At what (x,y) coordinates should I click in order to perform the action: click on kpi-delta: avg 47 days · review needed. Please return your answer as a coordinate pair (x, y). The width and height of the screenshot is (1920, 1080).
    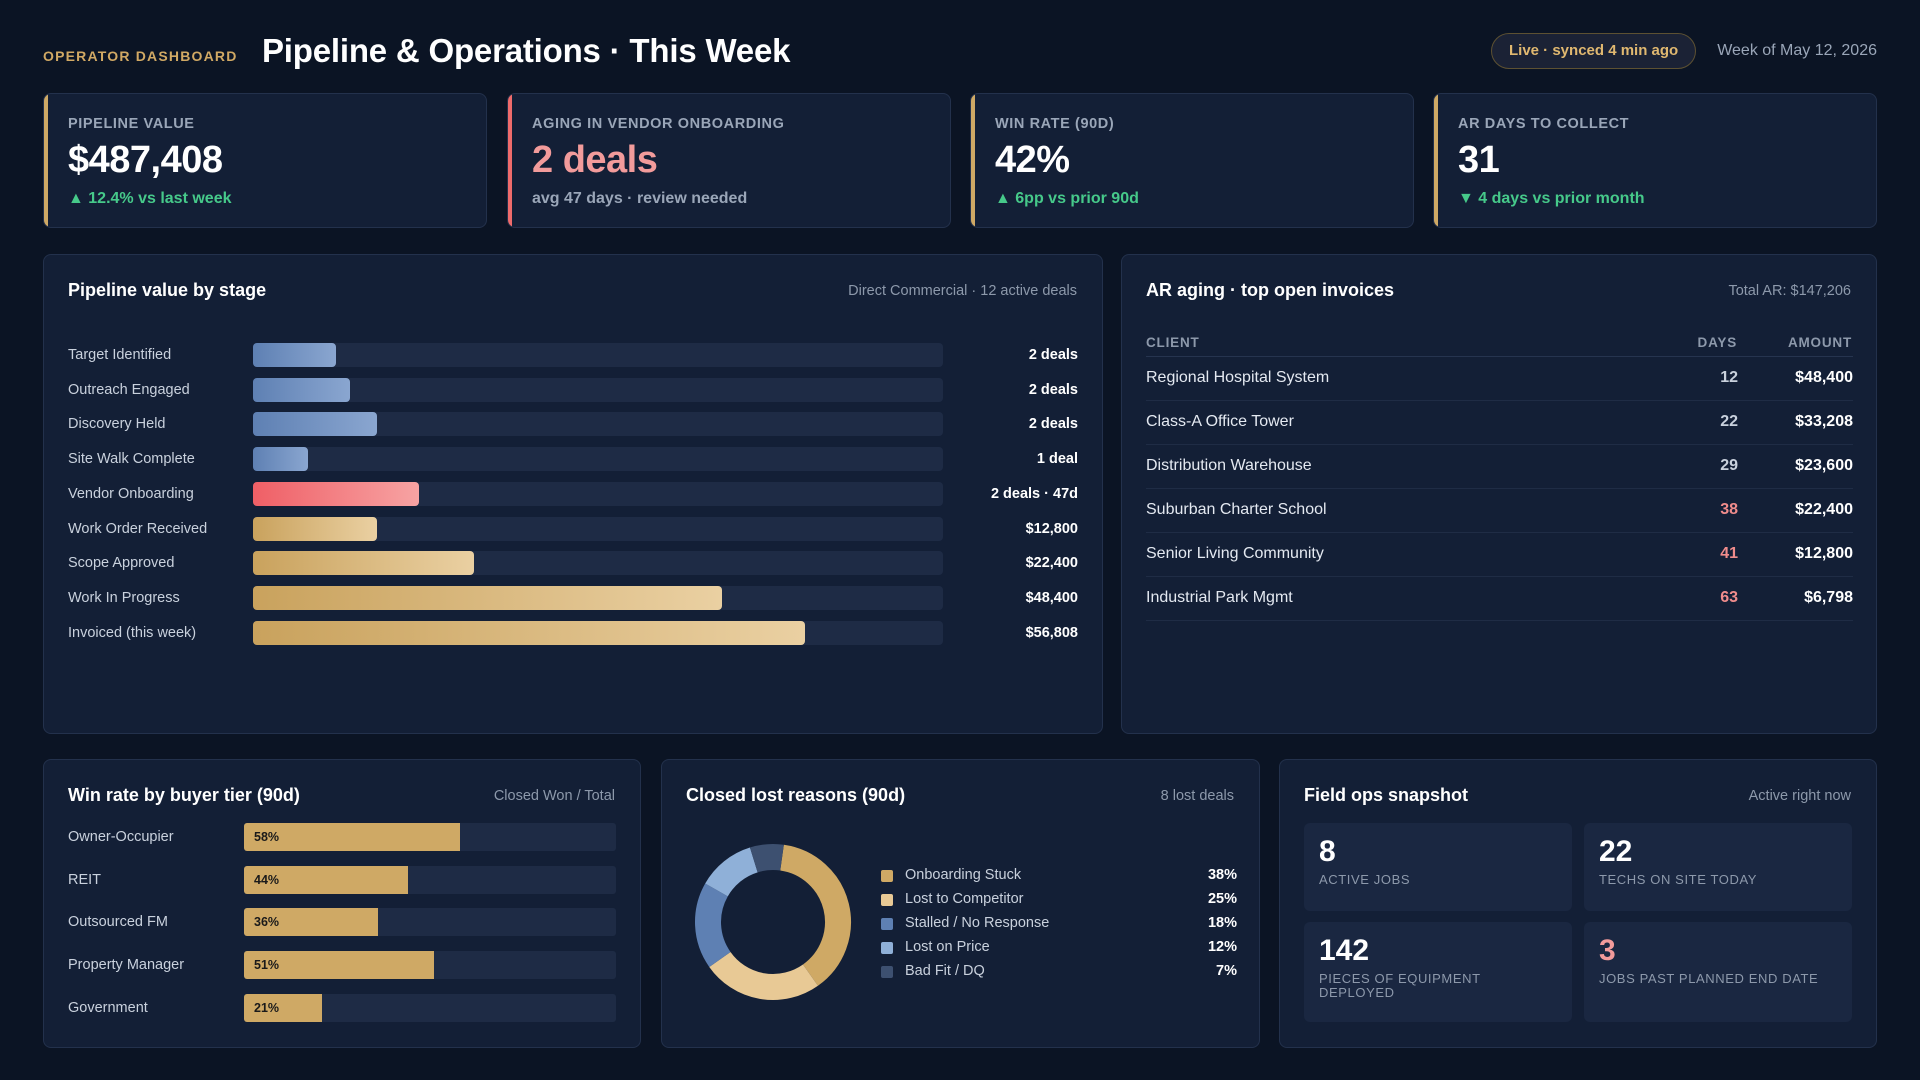
    Looking at the image, I should click on (640, 198).